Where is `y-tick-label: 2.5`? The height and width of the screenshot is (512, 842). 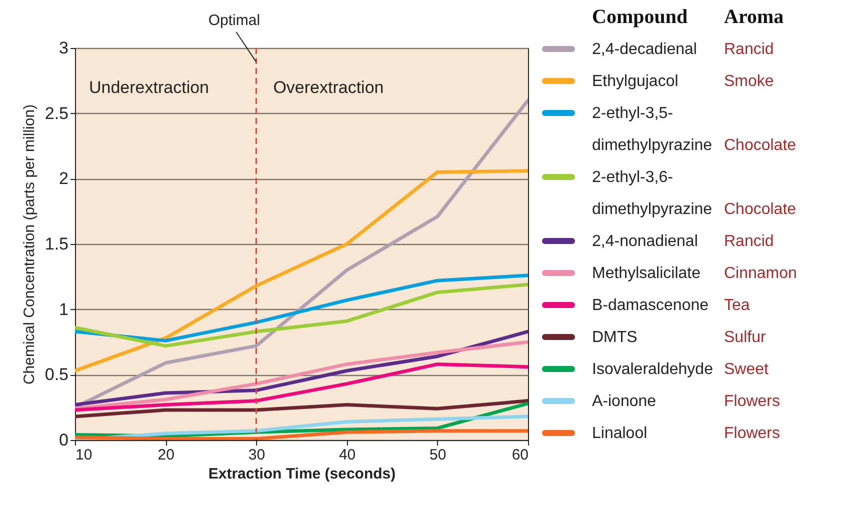
y-tick-label: 2.5 is located at coordinates (56, 113).